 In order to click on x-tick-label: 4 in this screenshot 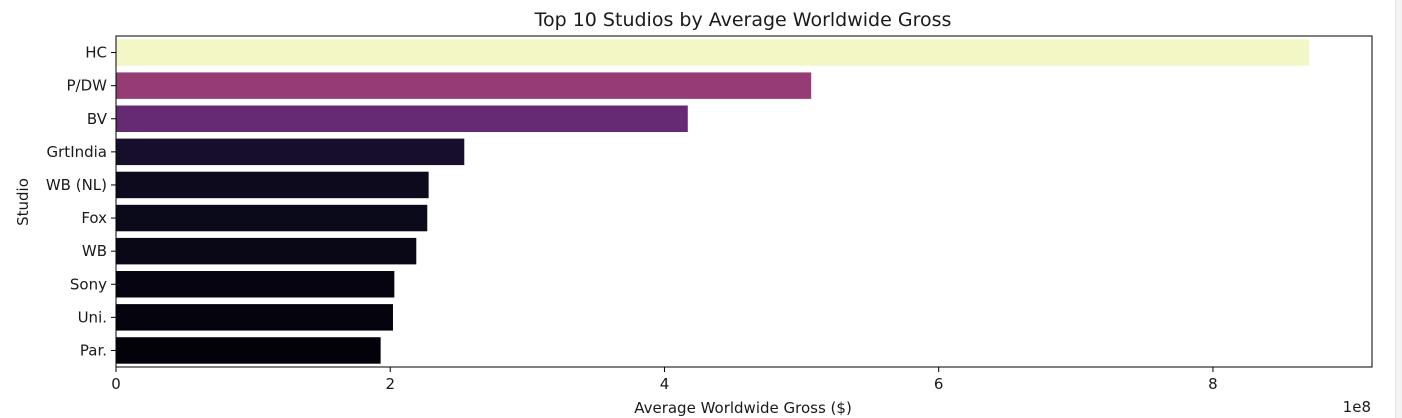, I will do `click(665, 384)`.